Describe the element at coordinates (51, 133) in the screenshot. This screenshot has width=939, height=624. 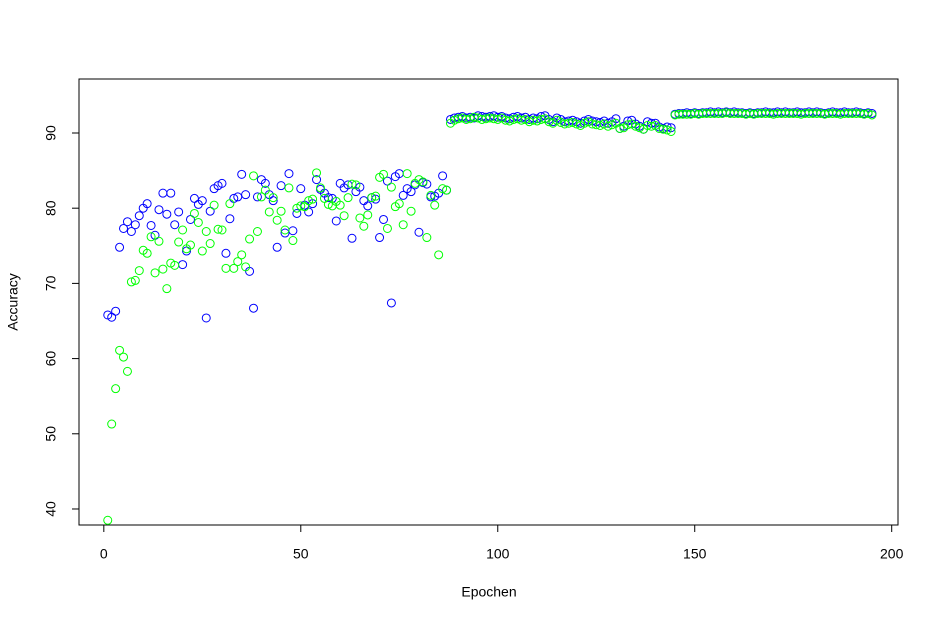
I see `y-tick-label: 90` at that location.